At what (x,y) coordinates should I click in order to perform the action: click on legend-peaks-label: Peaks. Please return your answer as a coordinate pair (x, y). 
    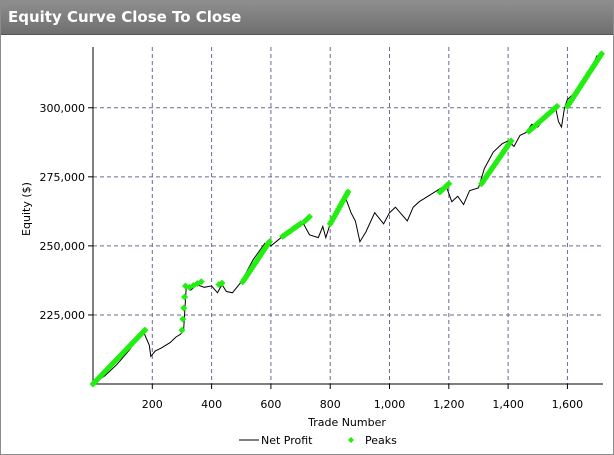
    Looking at the image, I should click on (381, 440).